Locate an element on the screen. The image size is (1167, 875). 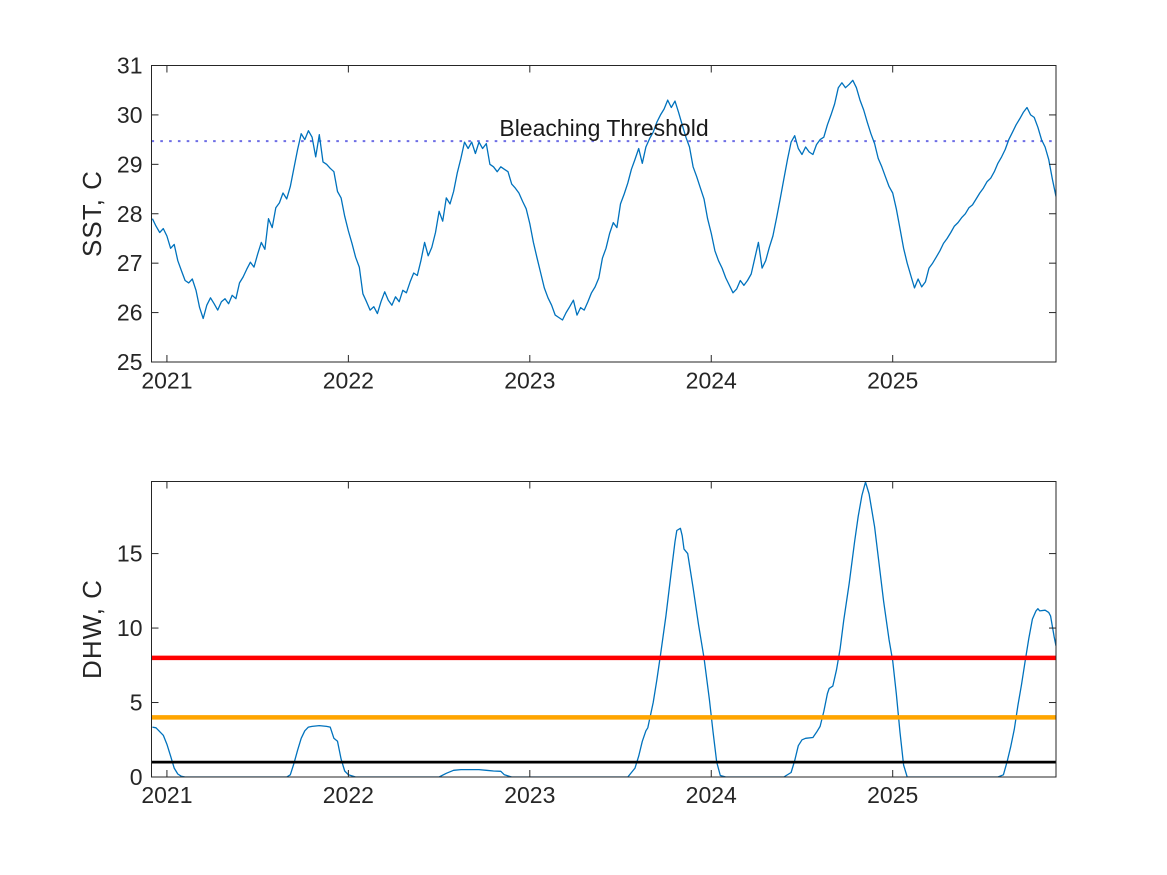
bleaching-threshold-annotation: Bleaching Threshold is located at coordinates (603, 128).